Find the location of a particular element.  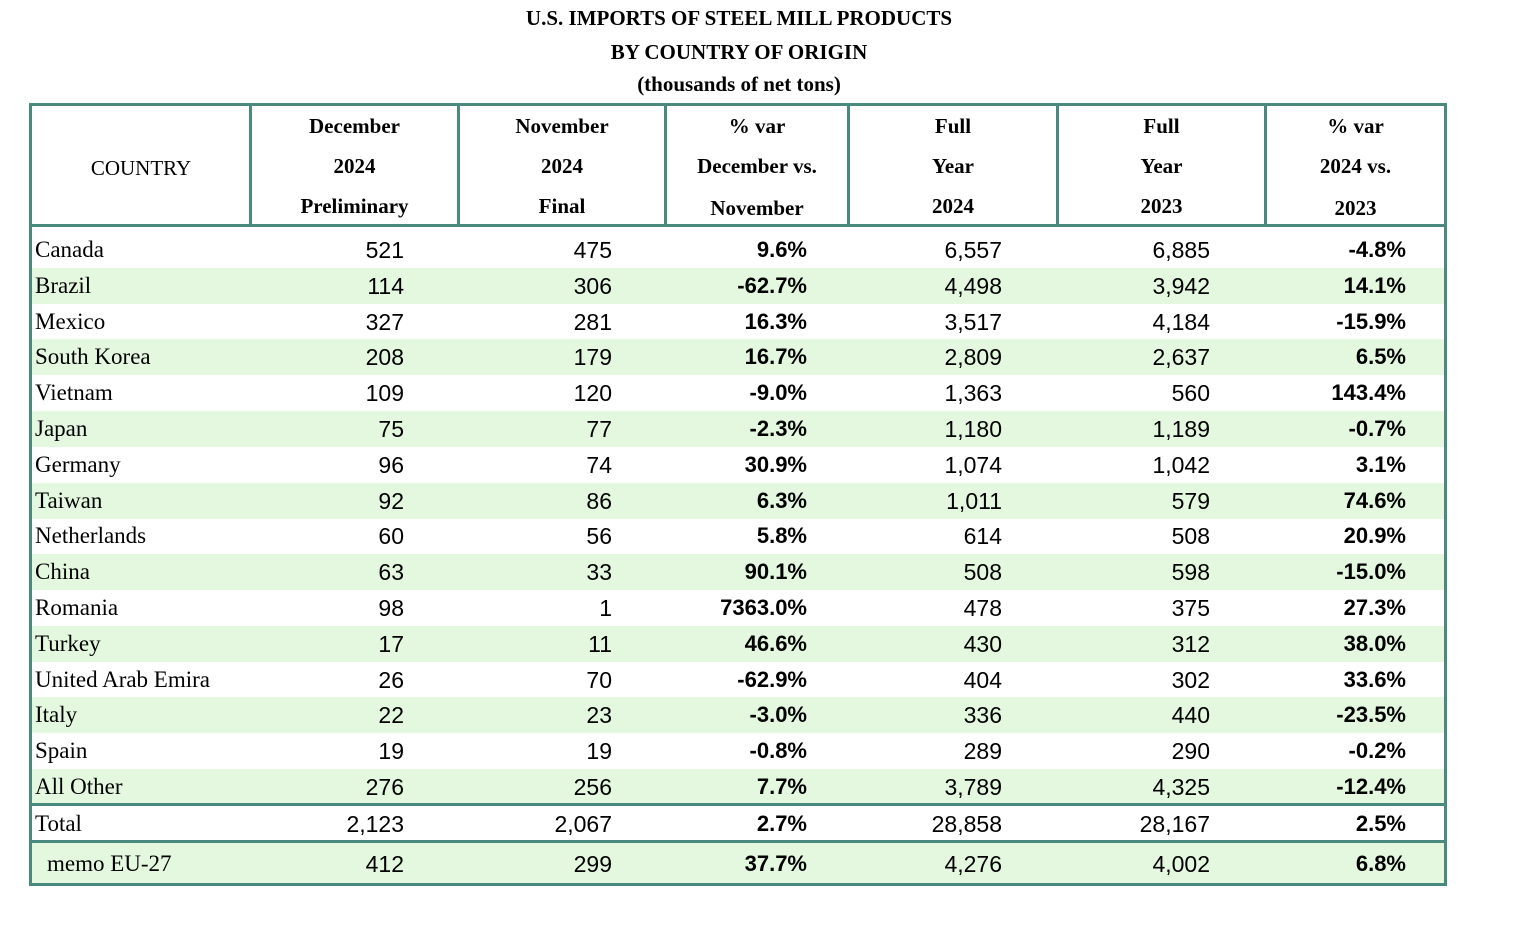

cell-var-year: 33.6% is located at coordinates (1374, 679).